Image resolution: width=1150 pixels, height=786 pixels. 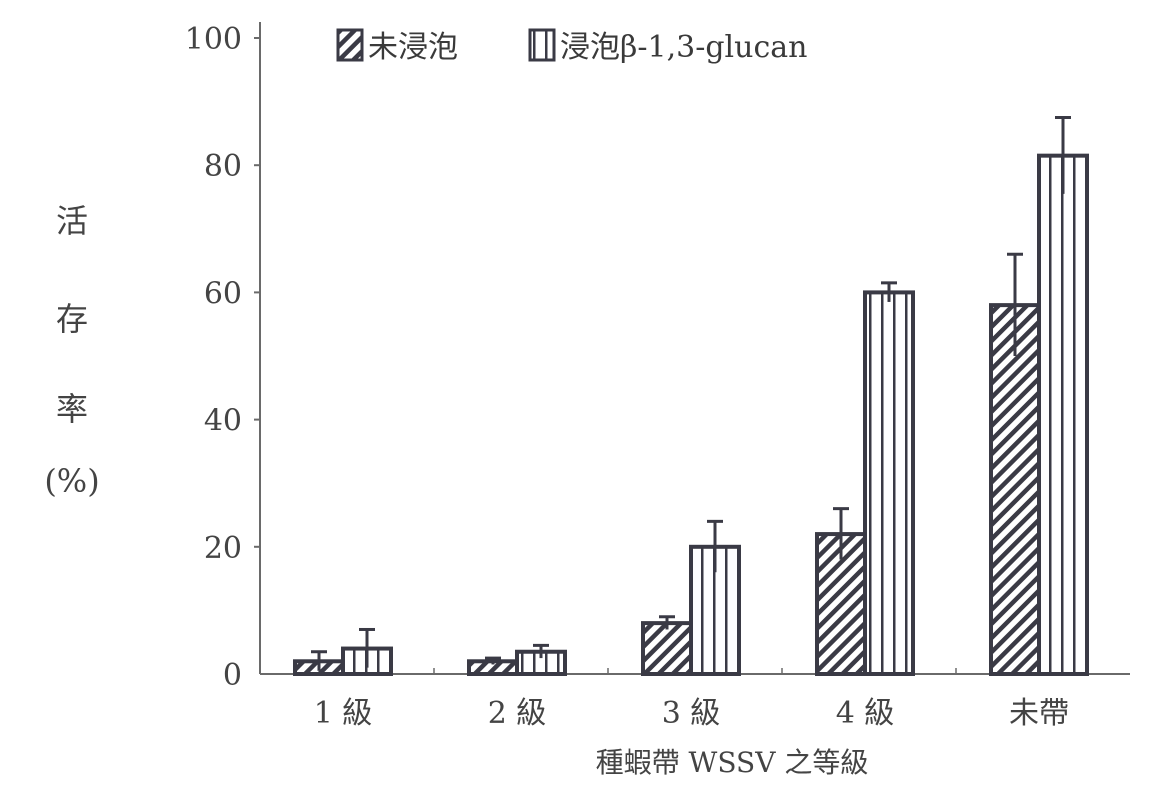 I want to click on category-label-1: 2 級, so click(x=517, y=713).